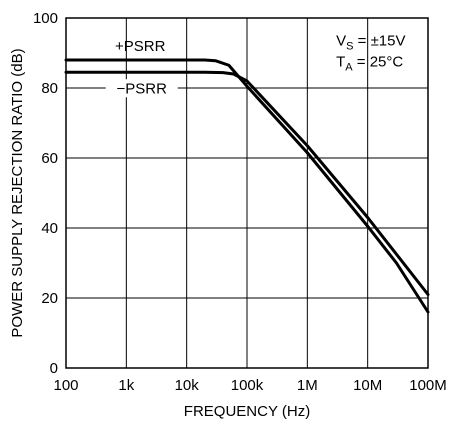  Describe the element at coordinates (379, 40) in the screenshot. I see `vs-value: = ±15V` at that location.